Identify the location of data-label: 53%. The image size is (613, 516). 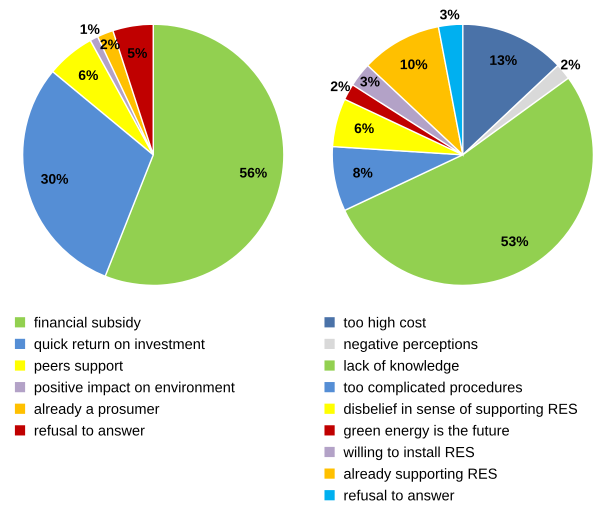
(514, 241).